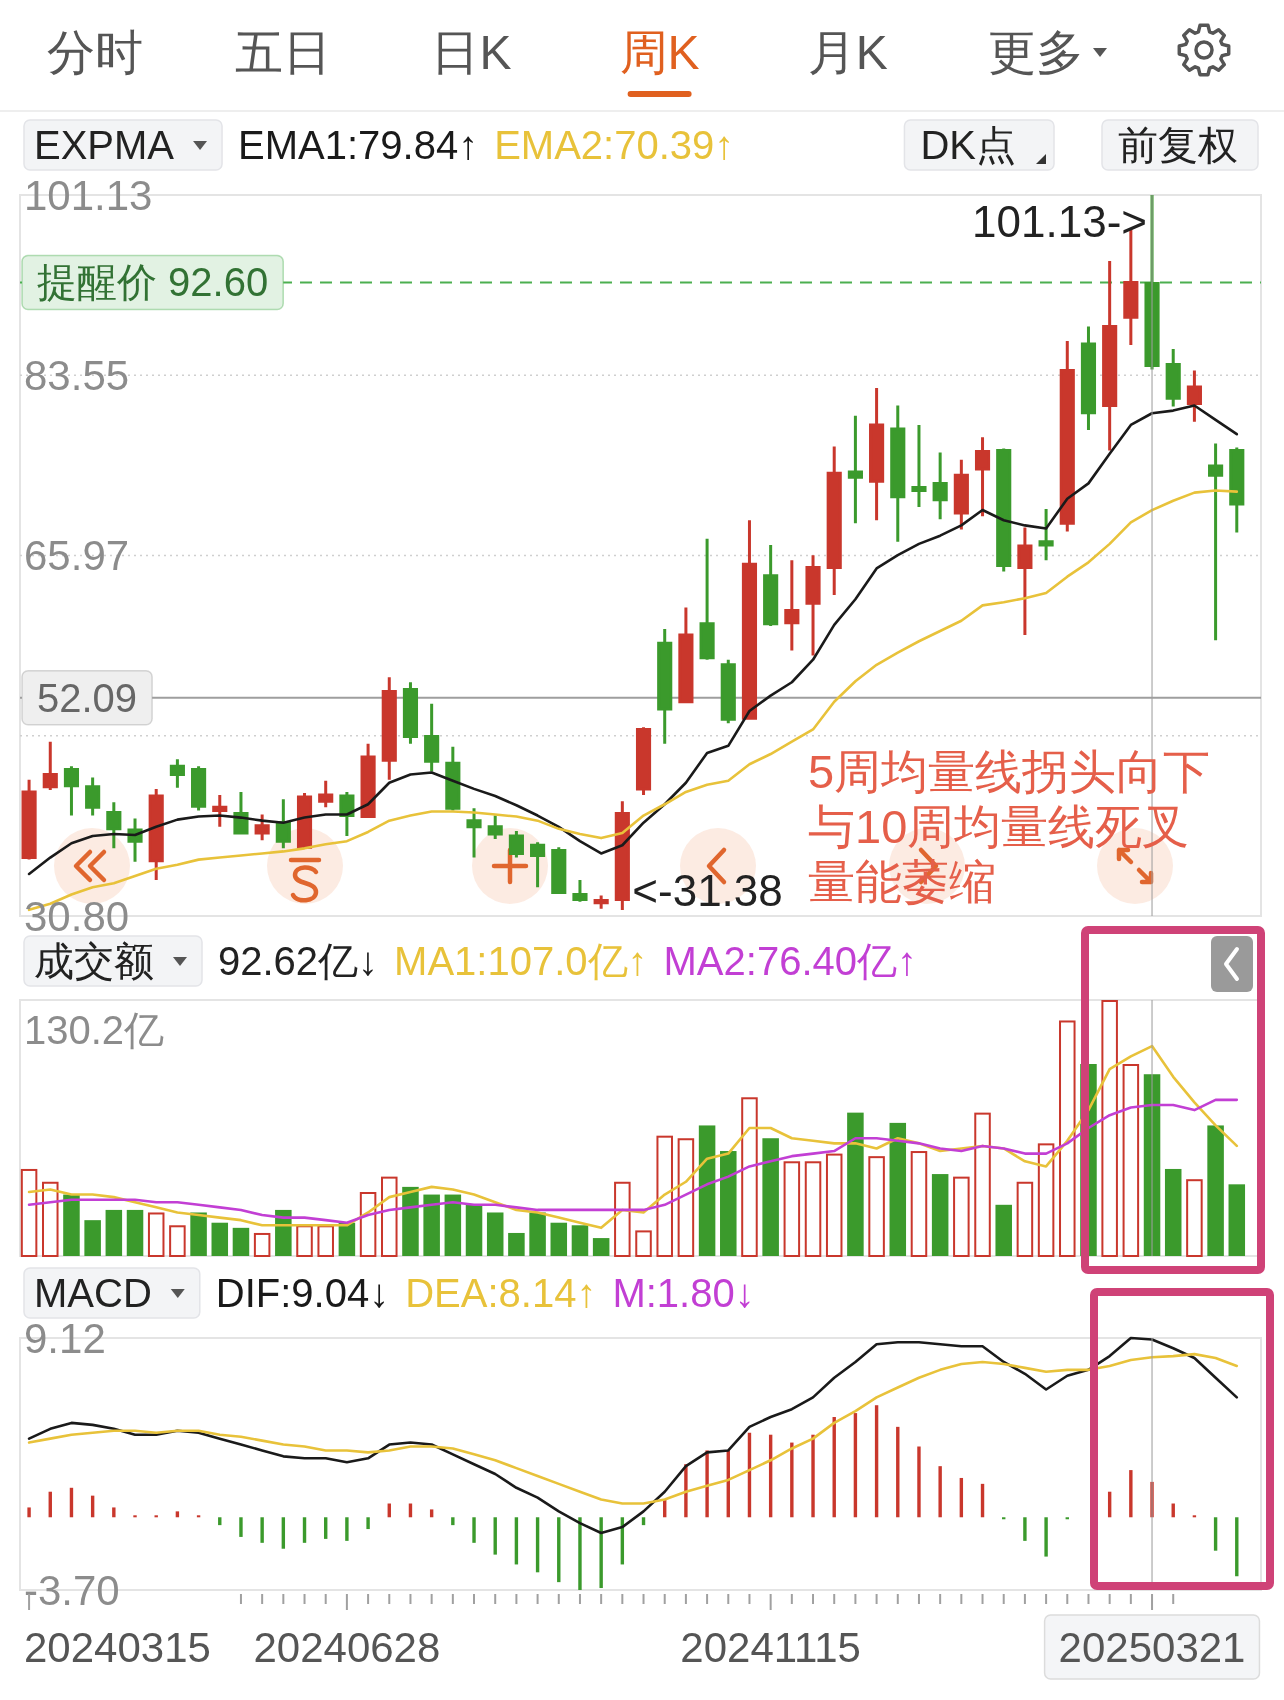  I want to click on text: MA1:107.0亿↑, so click(521, 961).